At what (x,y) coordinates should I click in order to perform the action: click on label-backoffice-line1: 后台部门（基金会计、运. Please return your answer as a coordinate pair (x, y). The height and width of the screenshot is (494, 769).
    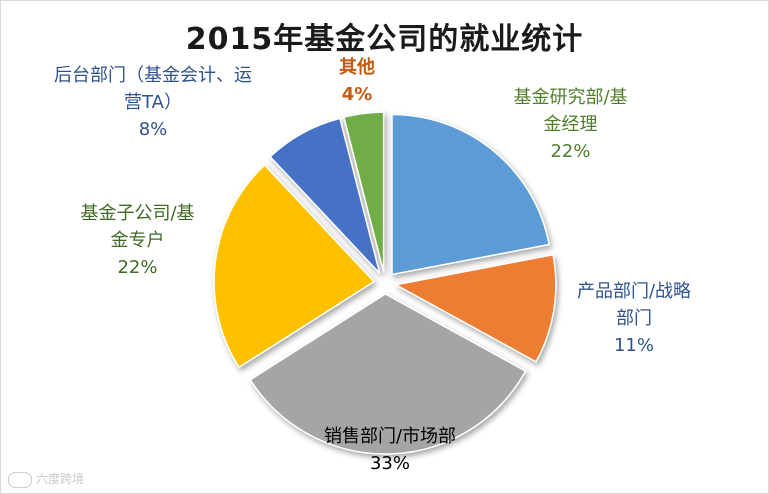
    Looking at the image, I should click on (153, 75).